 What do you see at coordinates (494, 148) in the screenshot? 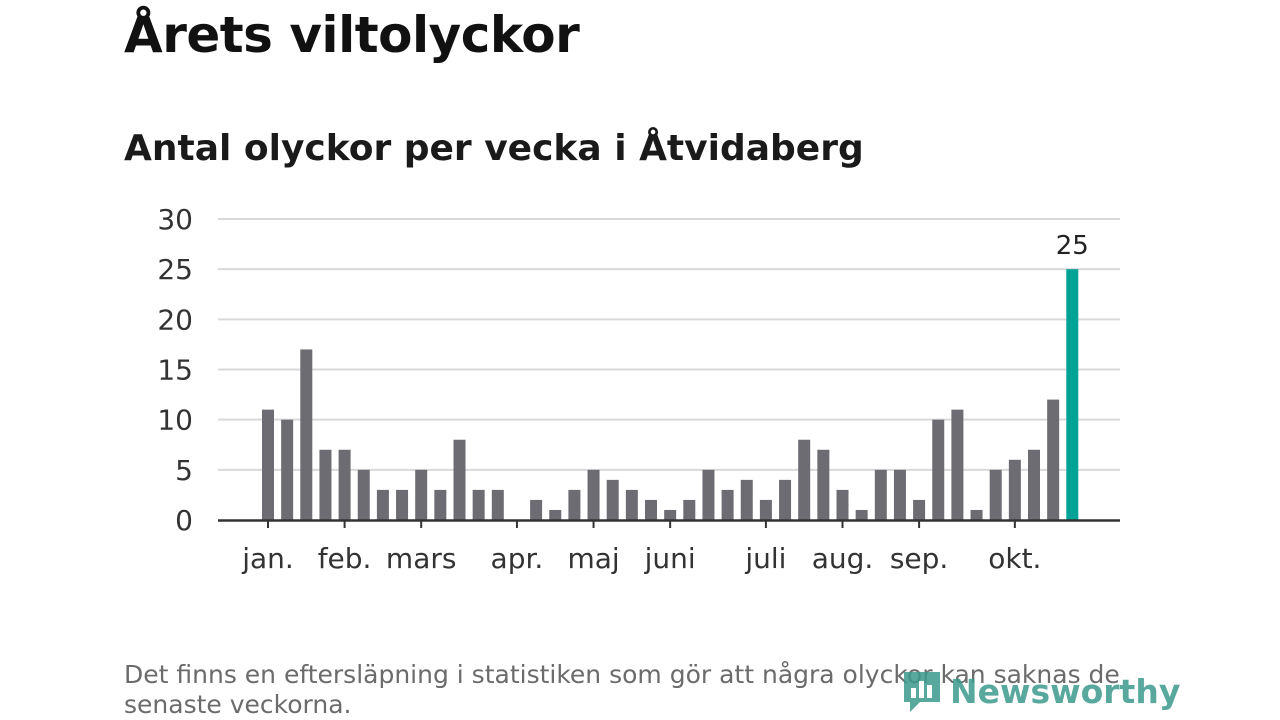
I see `chart-subtitle: Antal olyckor per vecka i Åtvidaberg` at bounding box center [494, 148].